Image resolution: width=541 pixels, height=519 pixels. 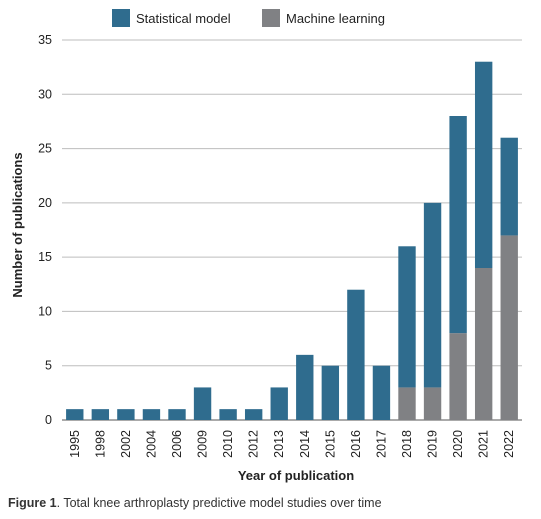 I want to click on x-tick-label: 2009, so click(x=203, y=444).